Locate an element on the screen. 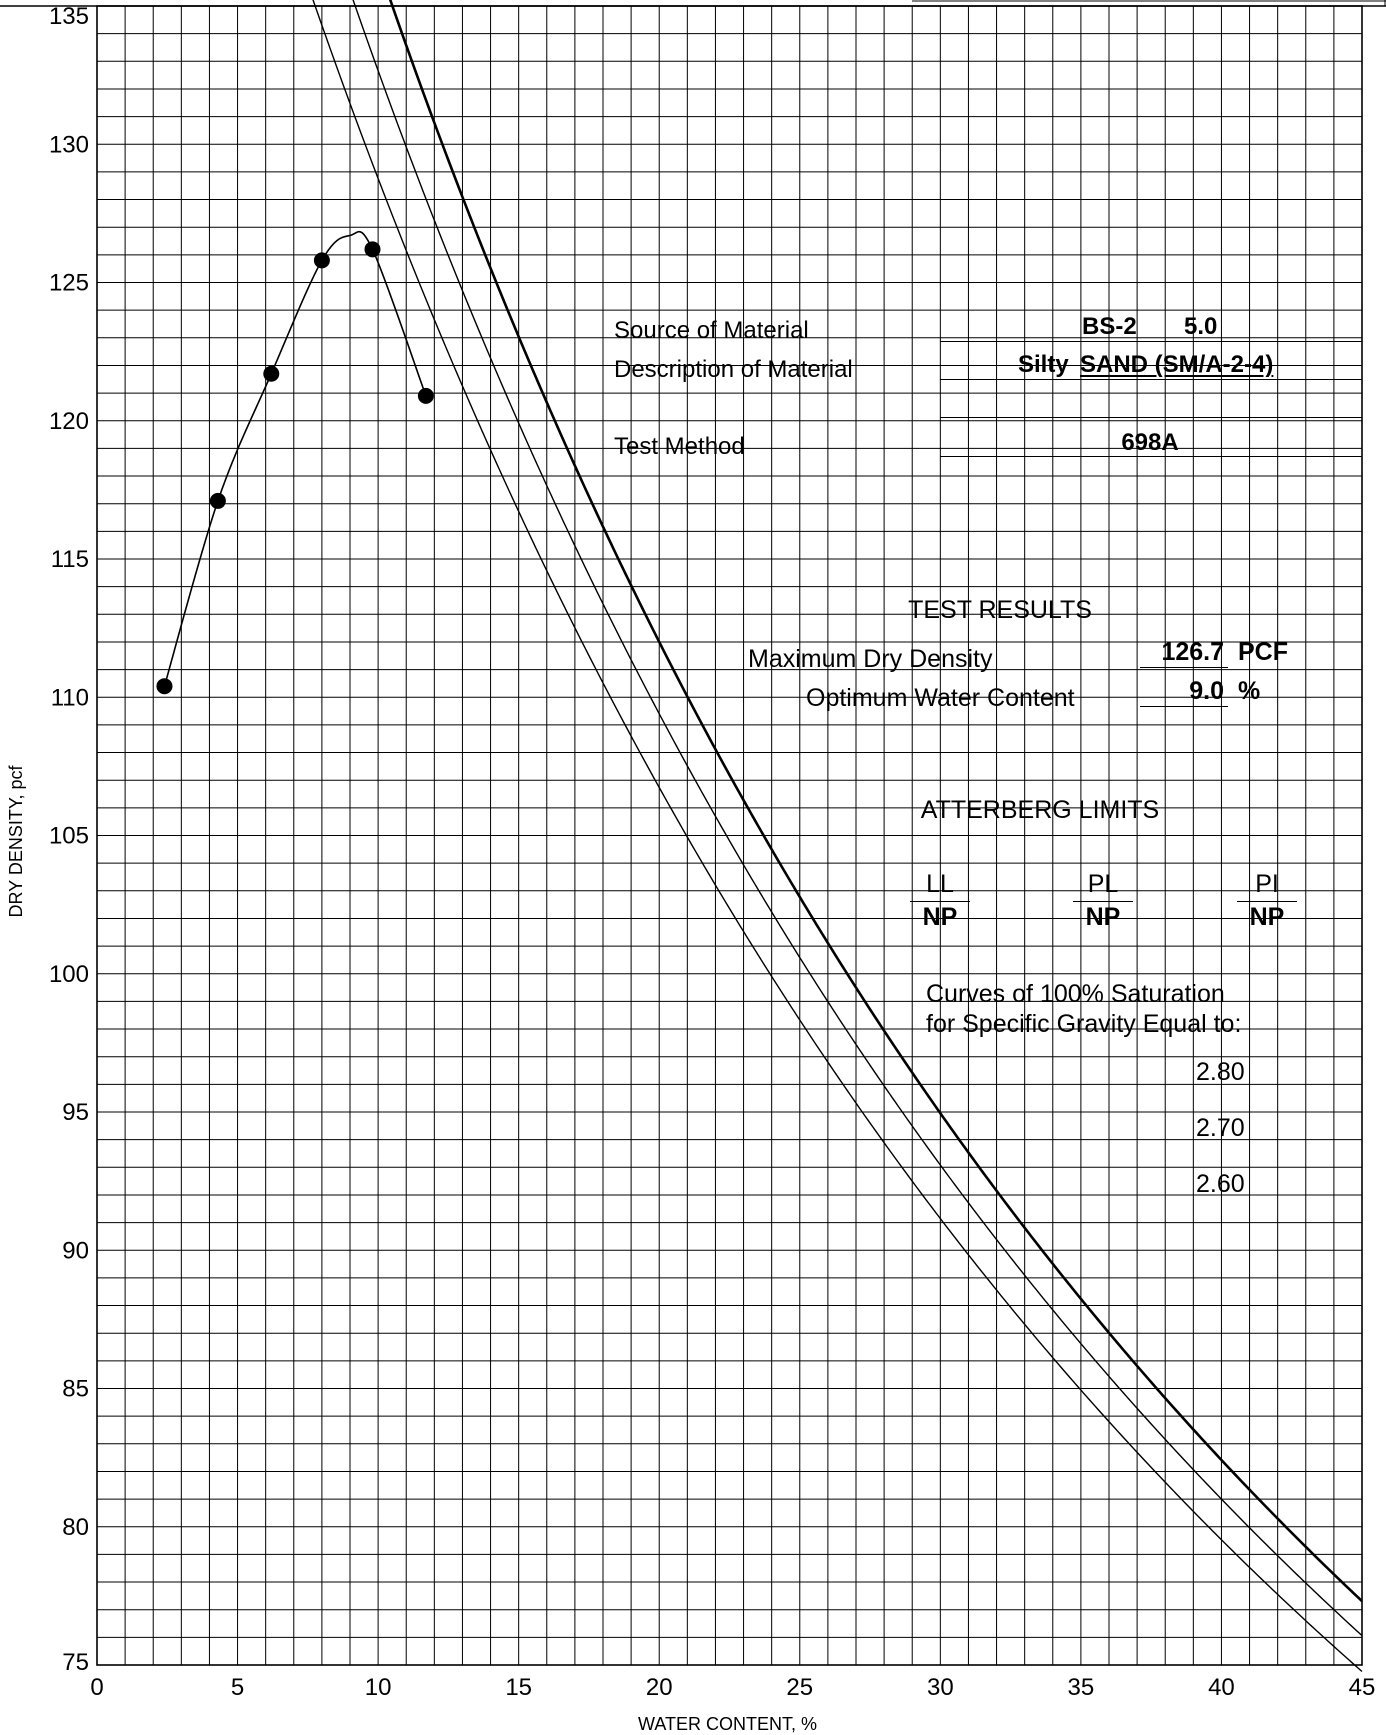  owc-underline is located at coordinates (1184, 706).